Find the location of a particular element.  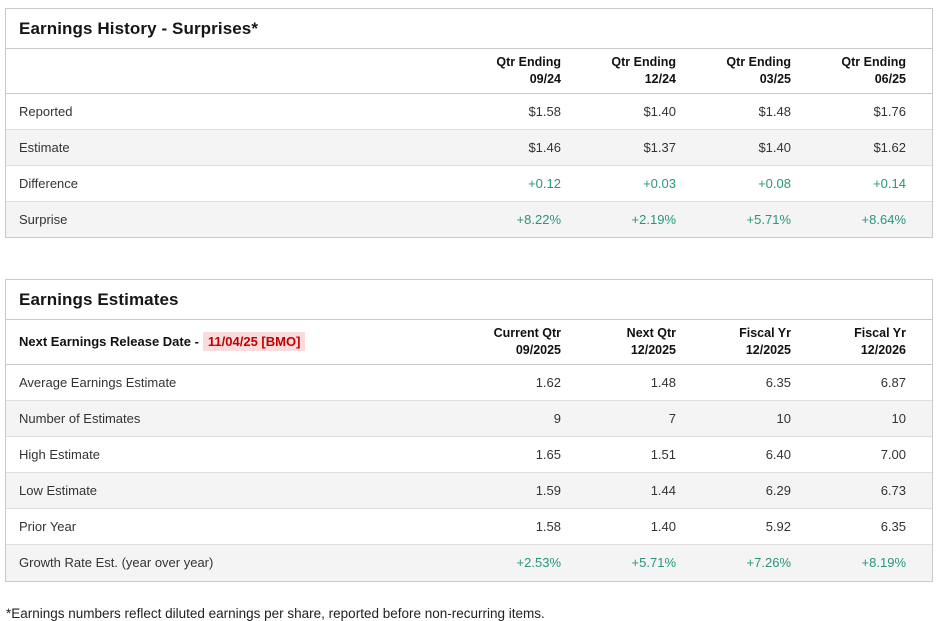

earnings-history-title: Earnings History - Surprises* is located at coordinates (469, 29).